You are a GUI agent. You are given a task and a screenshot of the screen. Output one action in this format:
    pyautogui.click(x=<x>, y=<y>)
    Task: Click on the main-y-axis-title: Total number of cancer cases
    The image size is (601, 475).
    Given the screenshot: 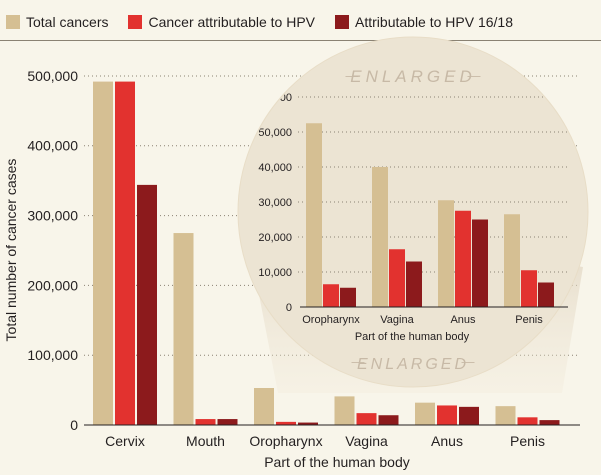 What is the action you would take?
    pyautogui.click(x=11, y=250)
    